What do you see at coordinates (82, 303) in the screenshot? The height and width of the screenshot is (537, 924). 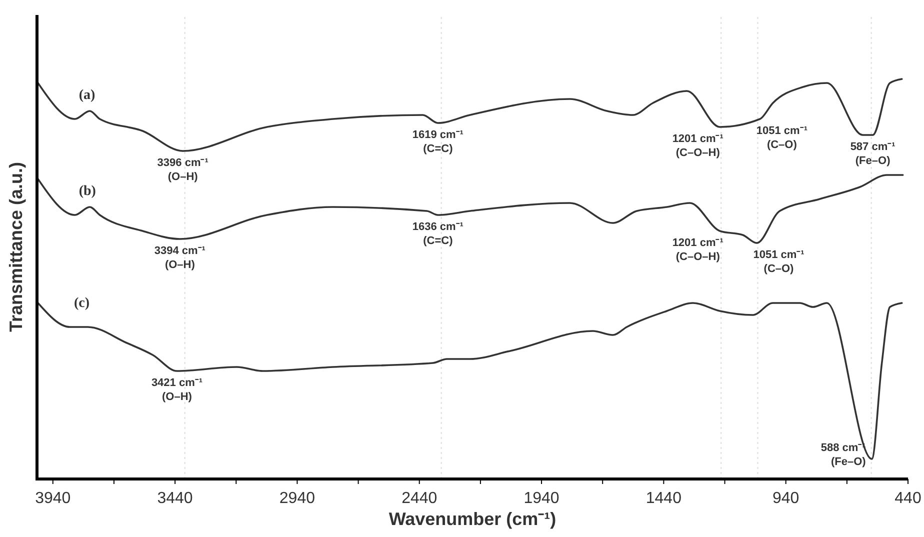 I see `series-label: (c)` at bounding box center [82, 303].